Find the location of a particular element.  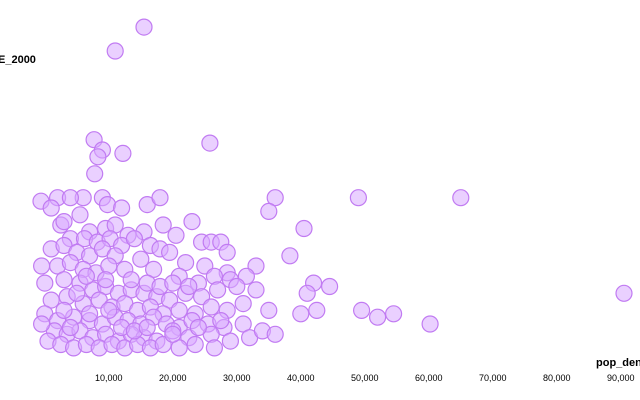

x-tick-label: 30,000 is located at coordinates (237, 378).